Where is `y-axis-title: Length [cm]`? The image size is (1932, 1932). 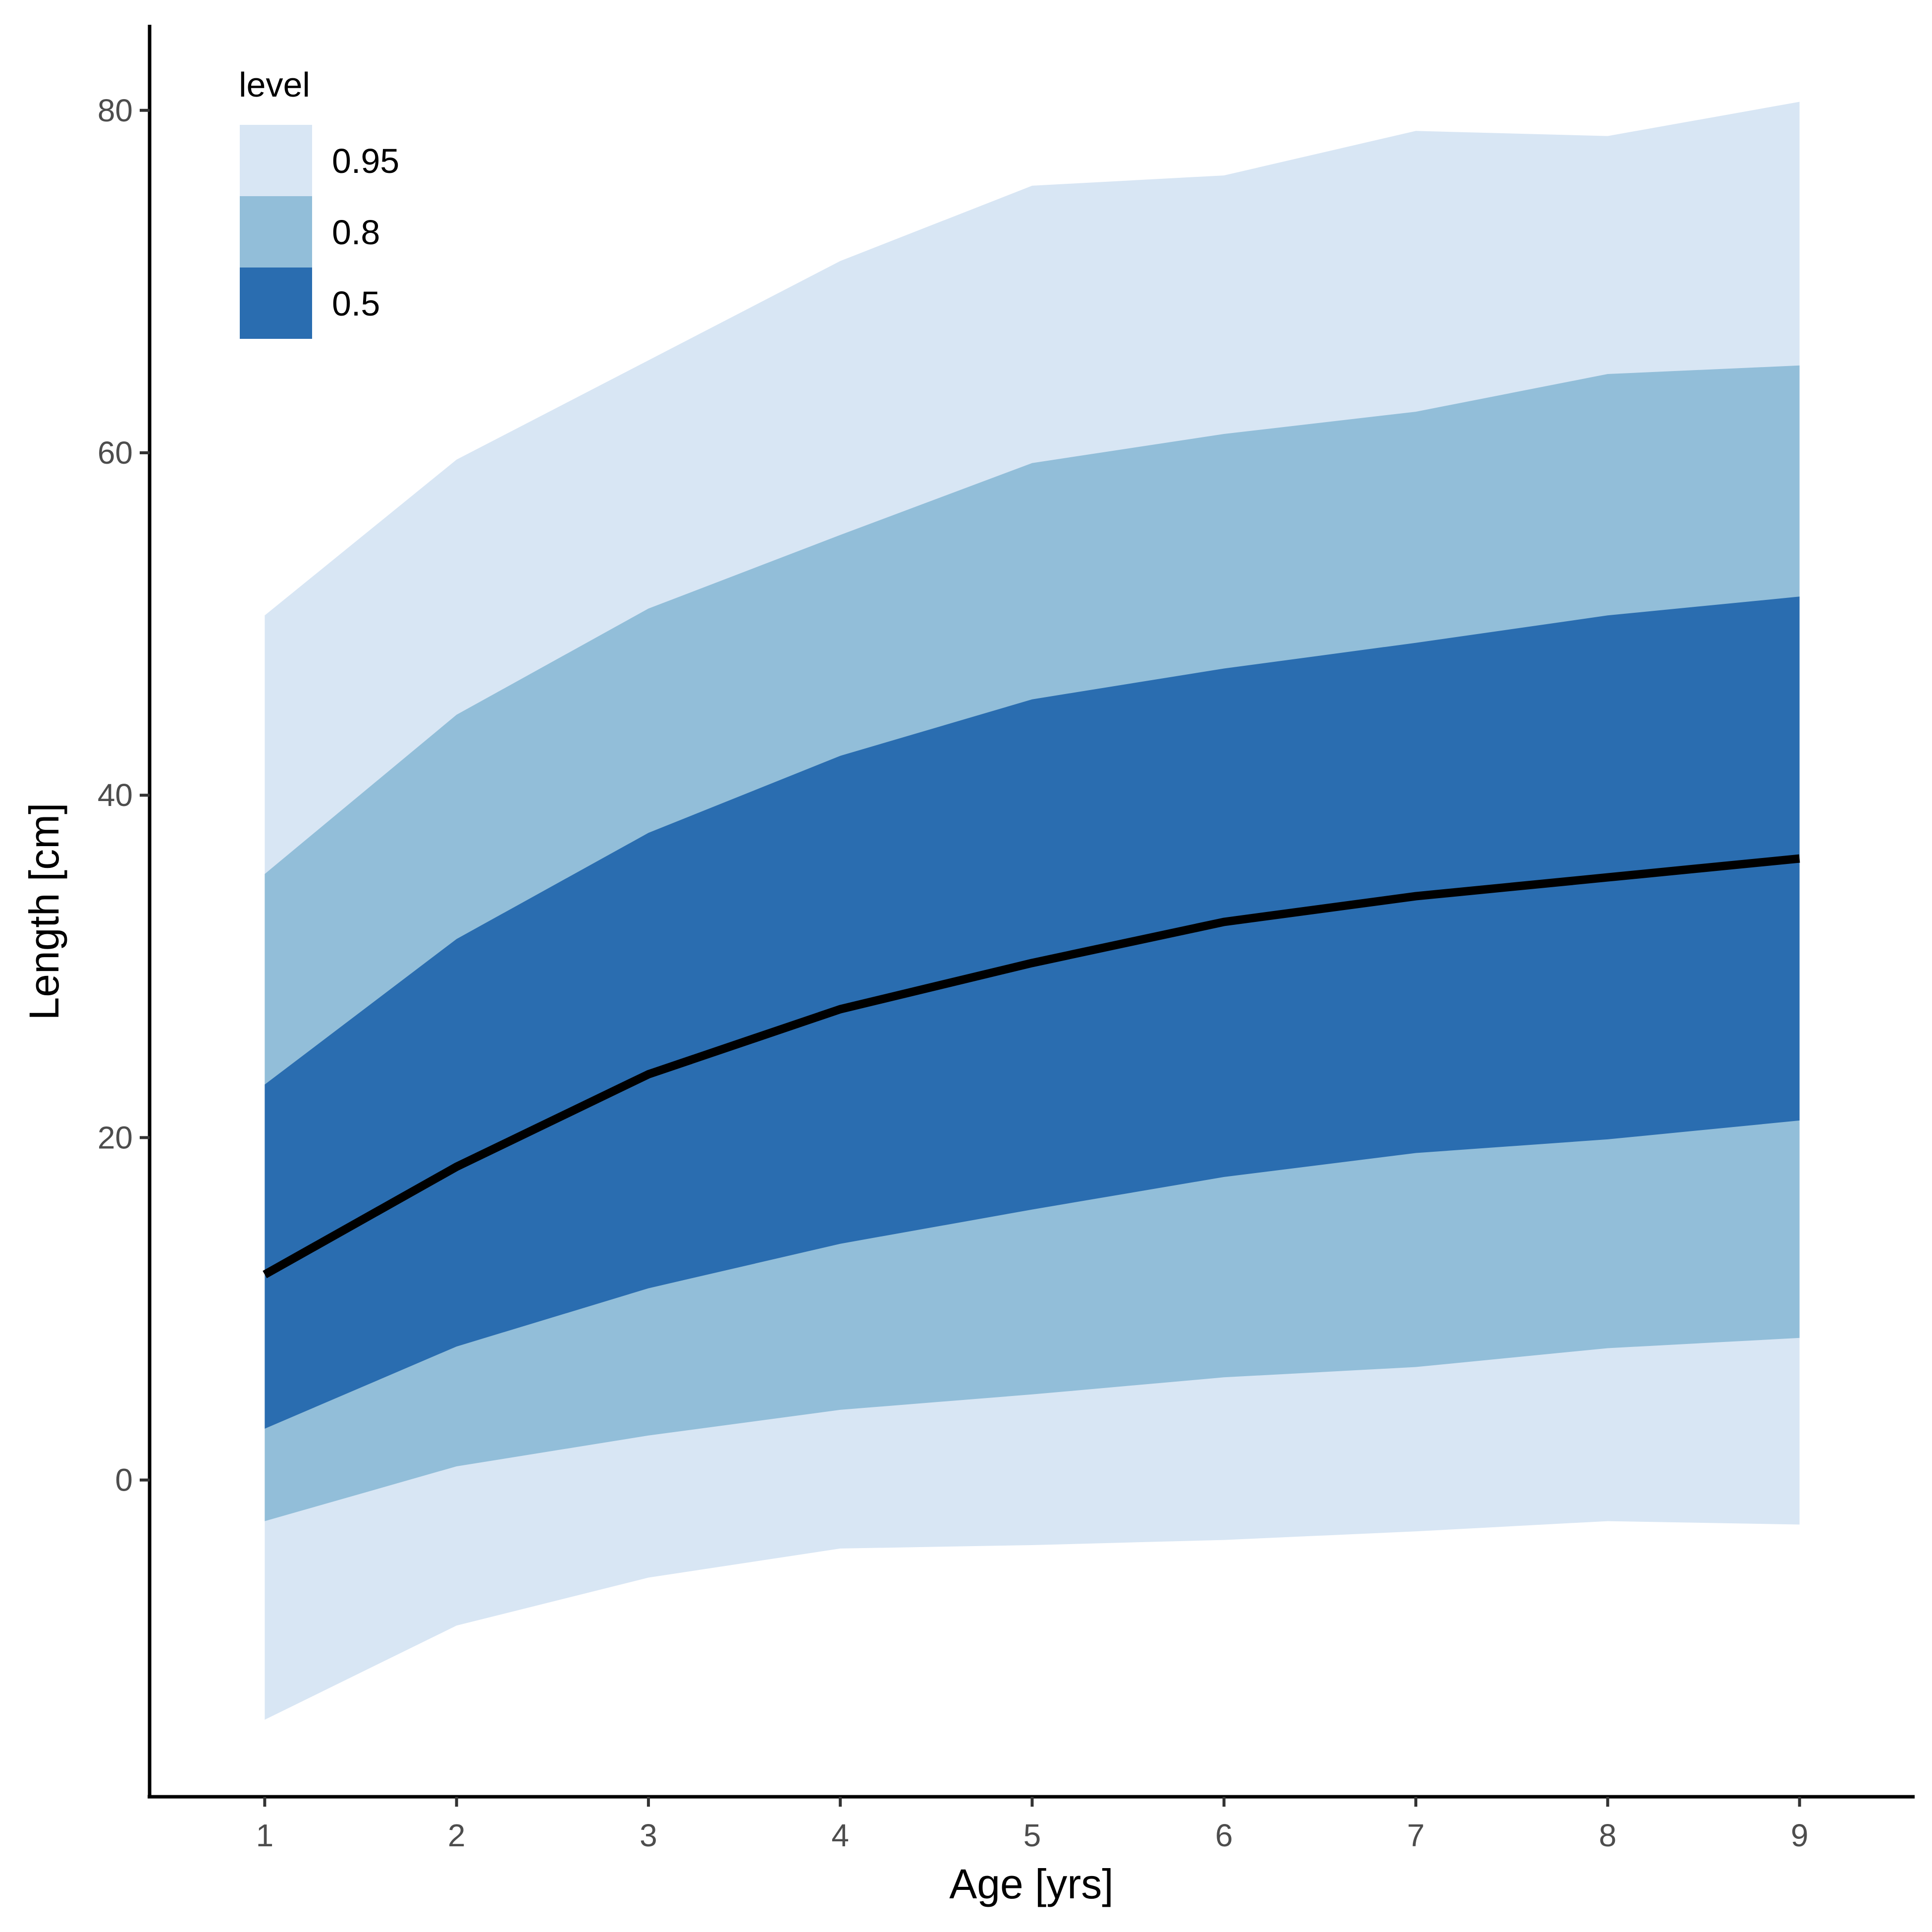
y-axis-title: Length [cm] is located at coordinates (44, 912).